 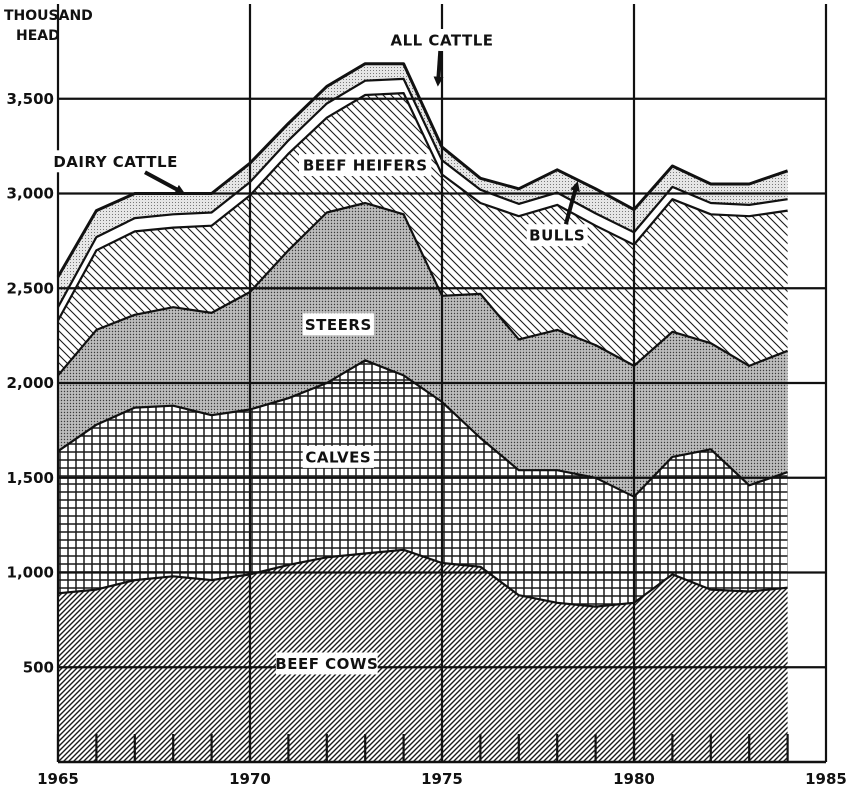 I want to click on label-text: BULLS, so click(x=557, y=236).